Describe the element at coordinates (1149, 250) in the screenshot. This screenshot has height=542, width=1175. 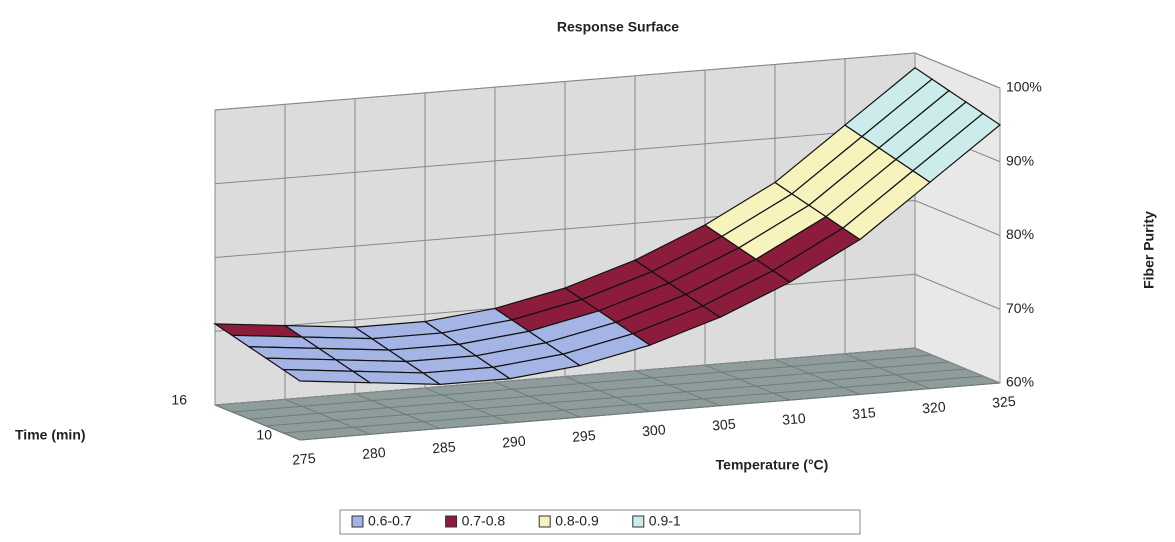
I see `z-axis-label: Fiber Purity` at that location.